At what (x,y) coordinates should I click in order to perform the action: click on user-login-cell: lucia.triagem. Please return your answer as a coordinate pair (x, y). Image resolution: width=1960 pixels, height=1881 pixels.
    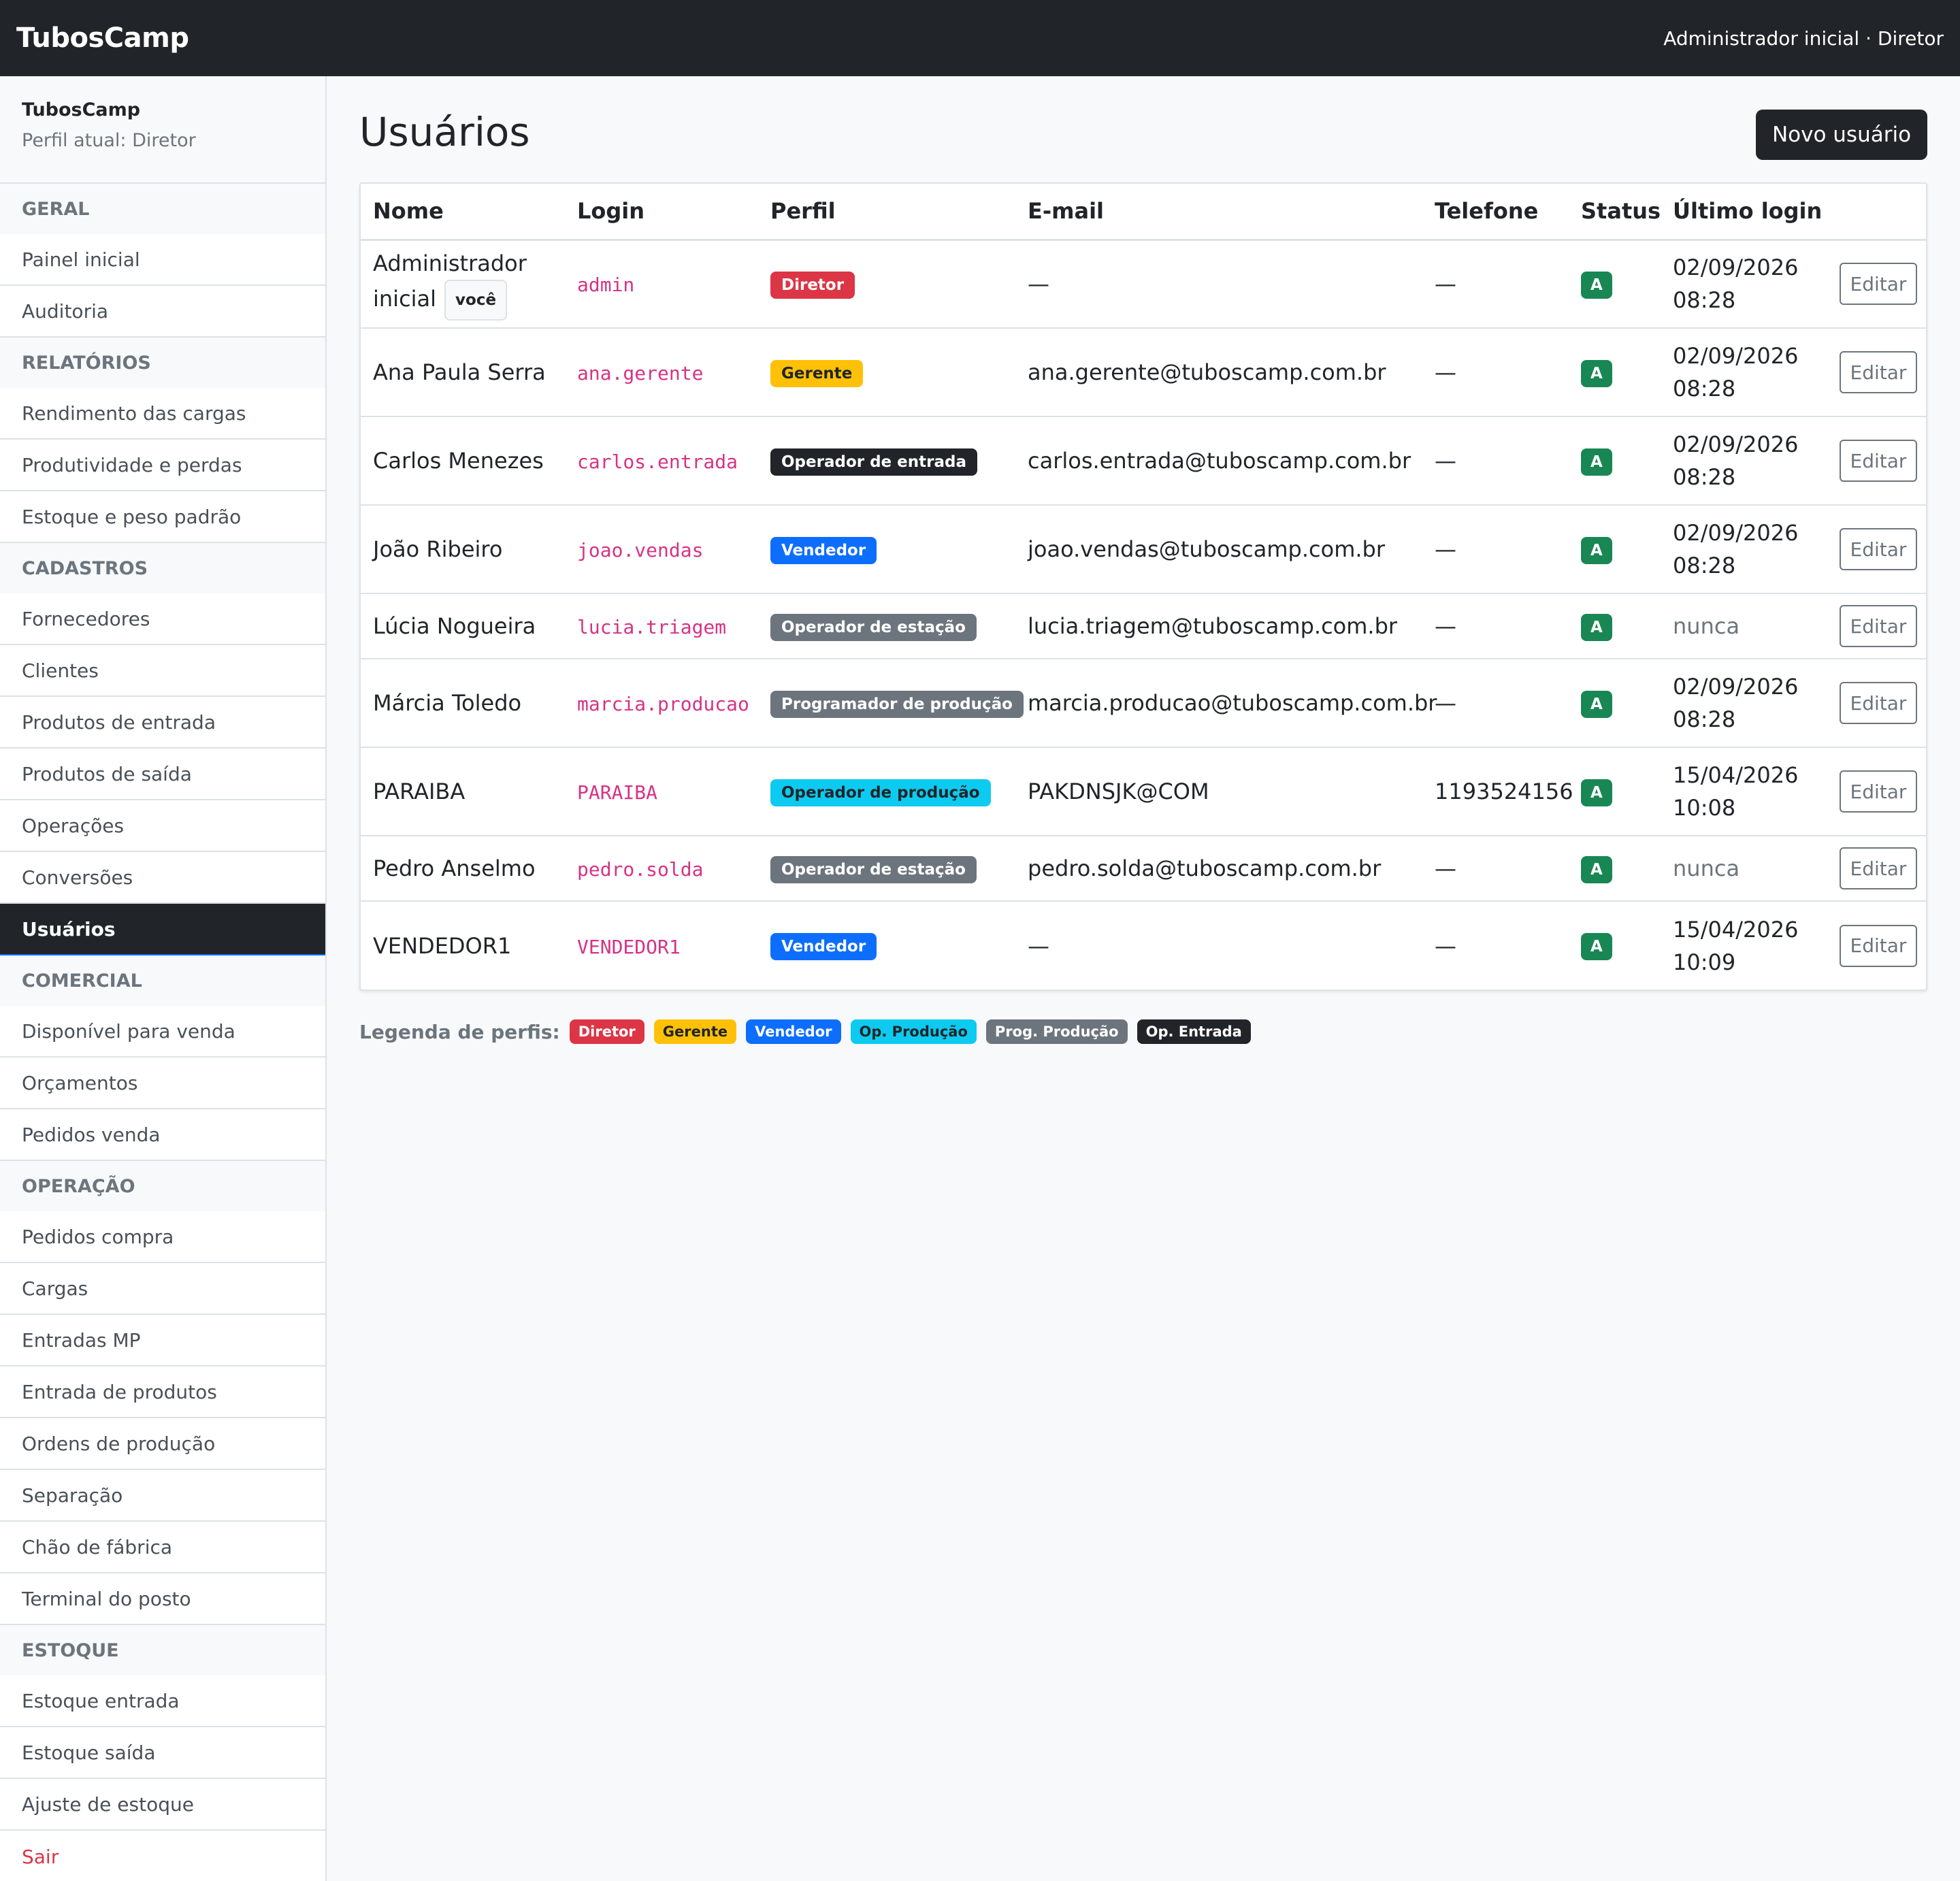
    Looking at the image, I should click on (661, 626).